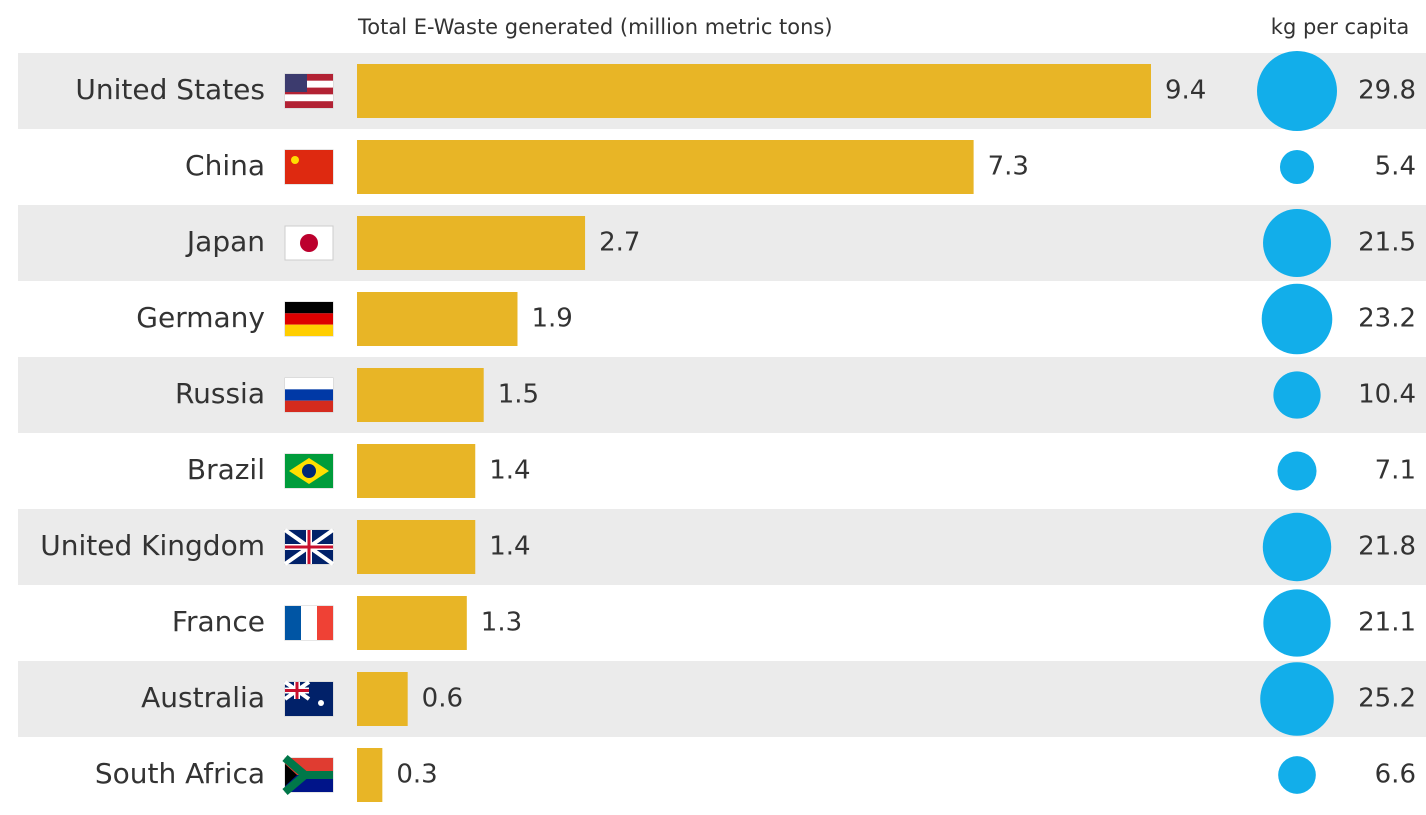 The width and height of the screenshot is (1426, 815). What do you see at coordinates (551, 319) in the screenshot?
I see `bar-value-label: 1.9` at bounding box center [551, 319].